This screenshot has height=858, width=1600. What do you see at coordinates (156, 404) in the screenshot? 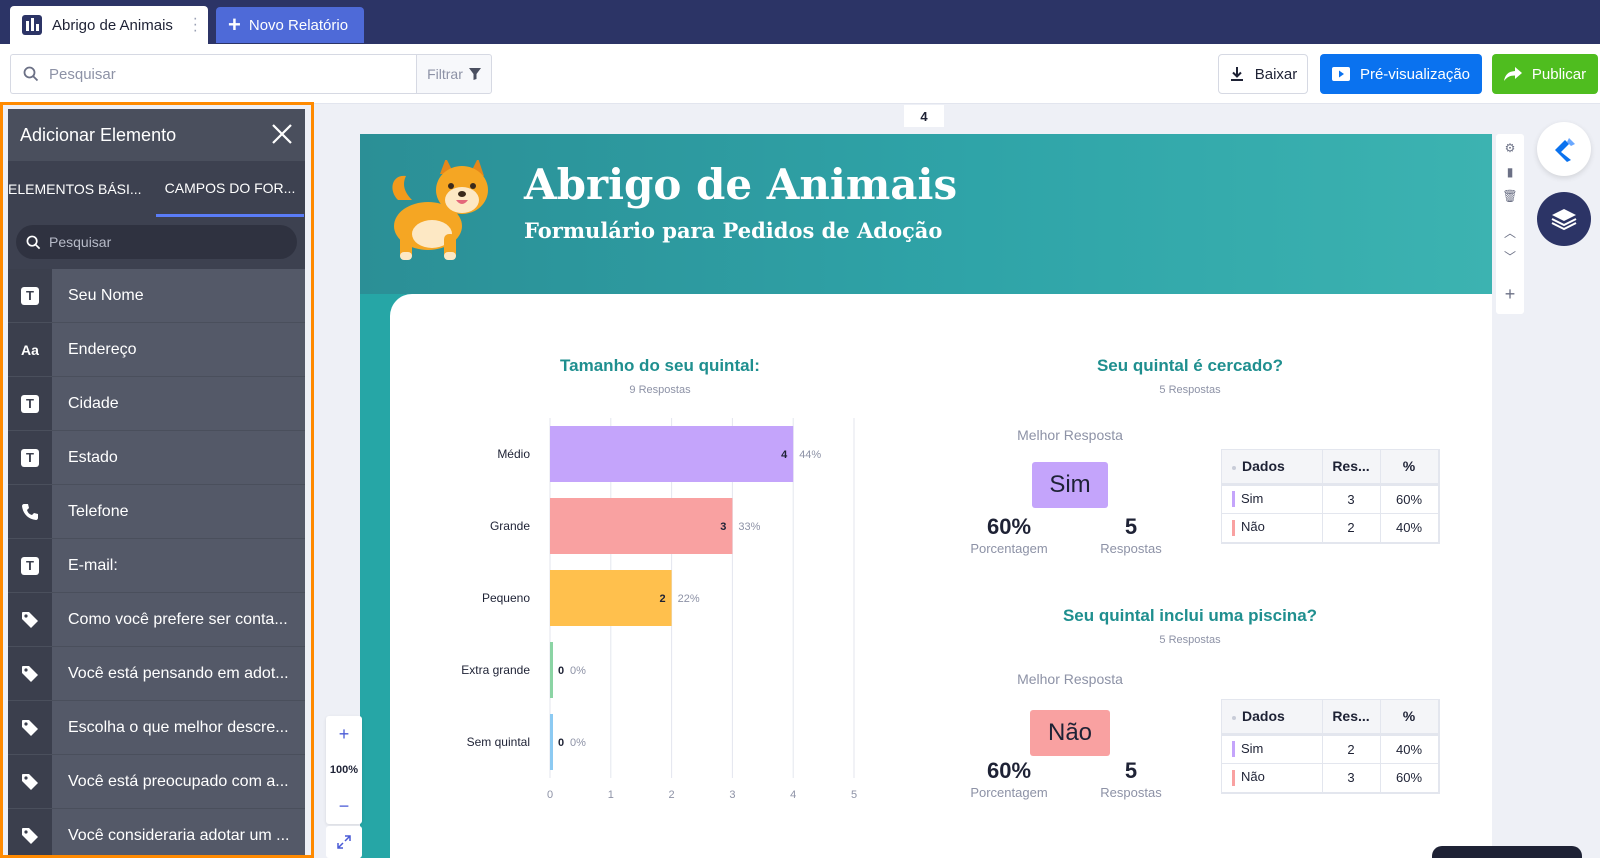
I see `field-item: T Cidade` at bounding box center [156, 404].